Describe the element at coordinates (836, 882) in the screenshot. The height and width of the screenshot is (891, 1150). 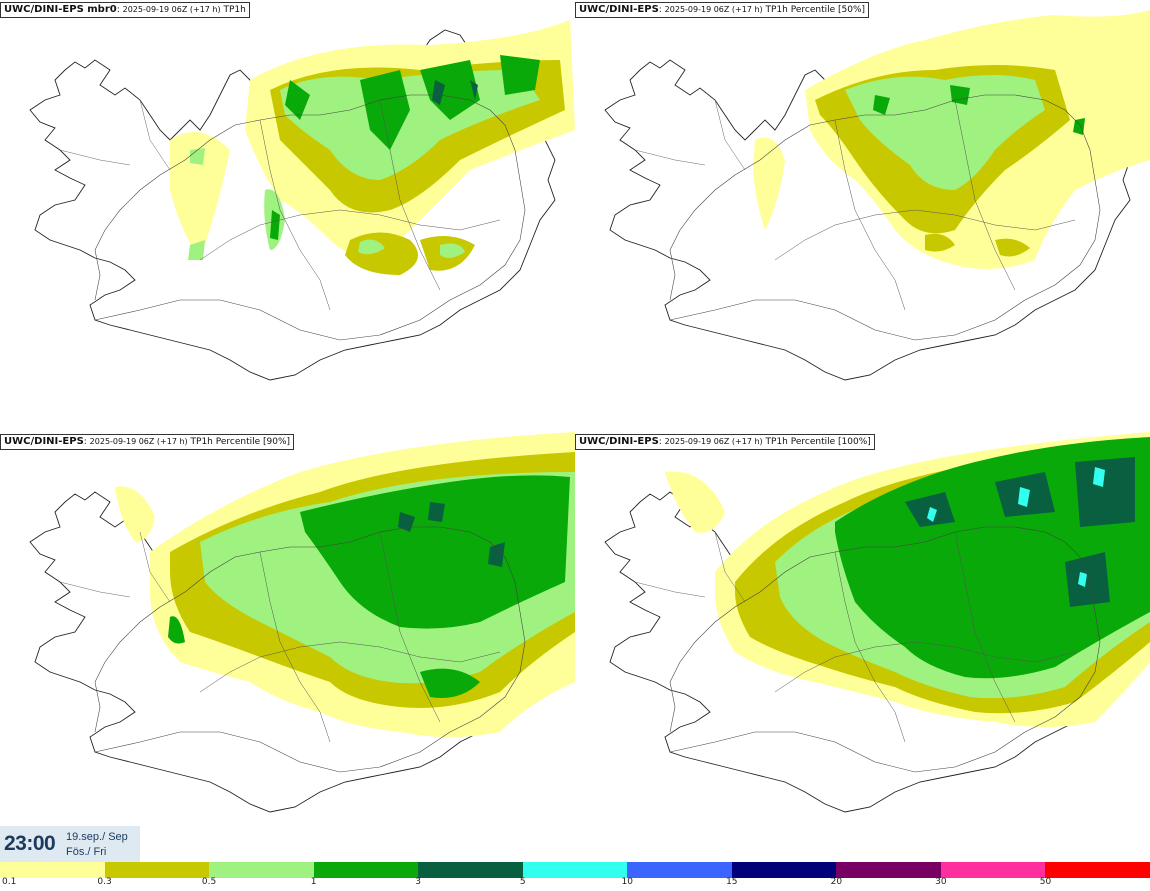
I see `legend-label: 20` at that location.